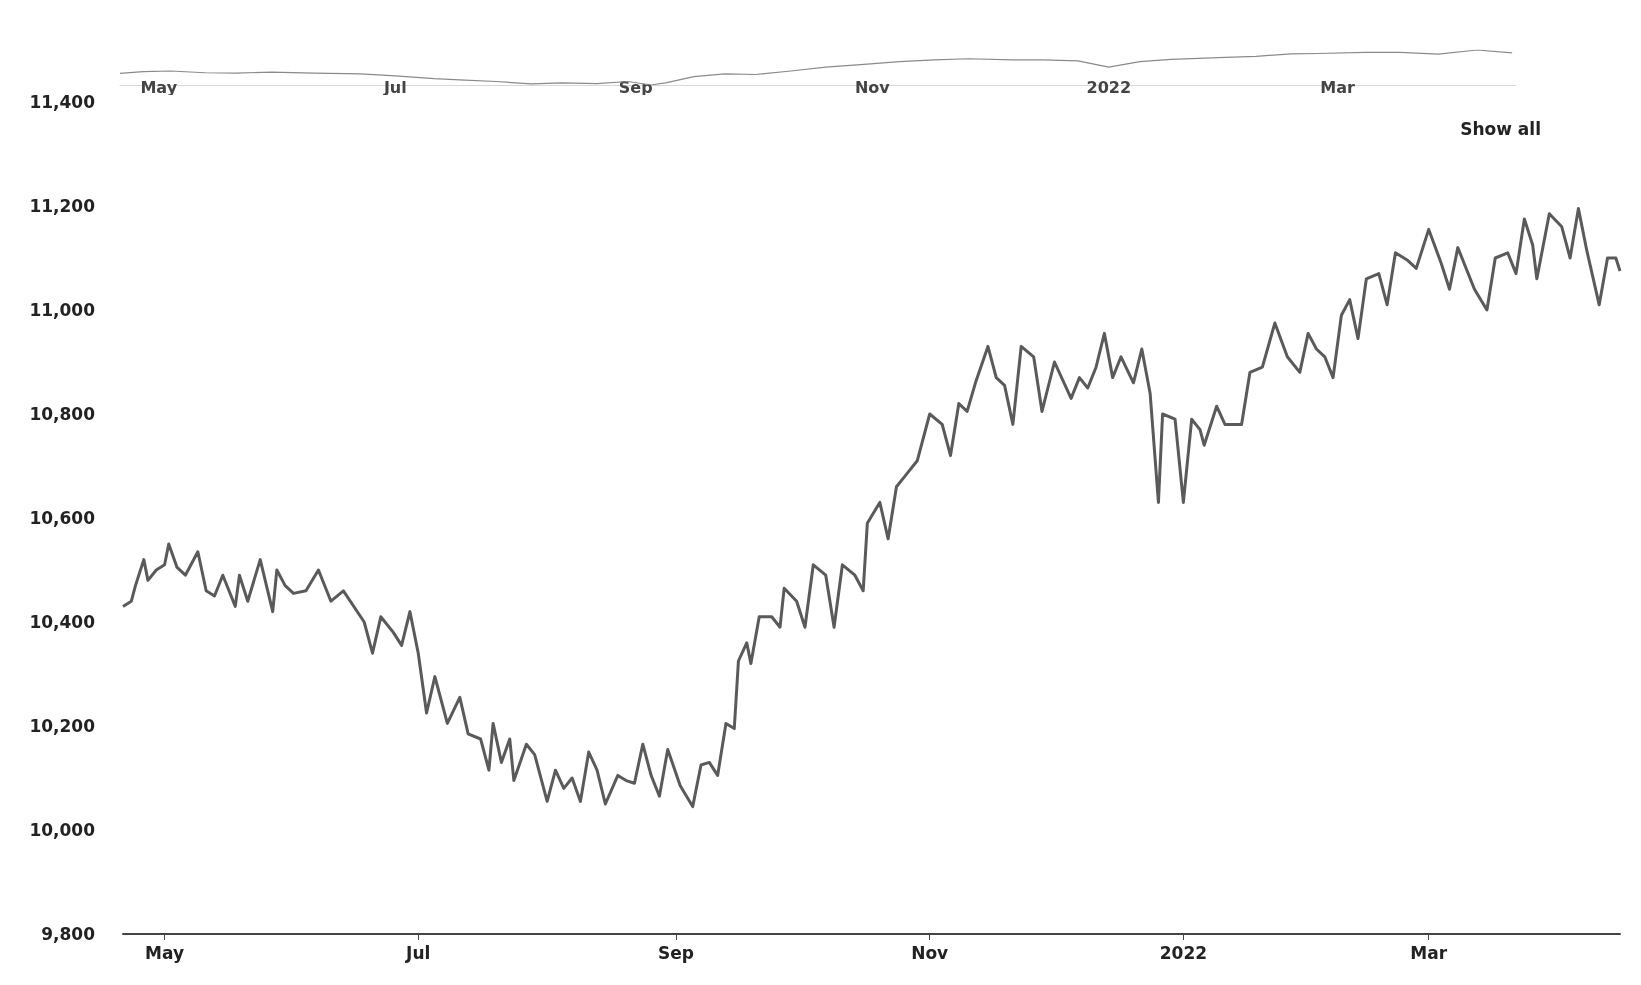 This screenshot has height=985, width=1641. What do you see at coordinates (62, 310) in the screenshot?
I see `y-tick-label: 11,000` at bounding box center [62, 310].